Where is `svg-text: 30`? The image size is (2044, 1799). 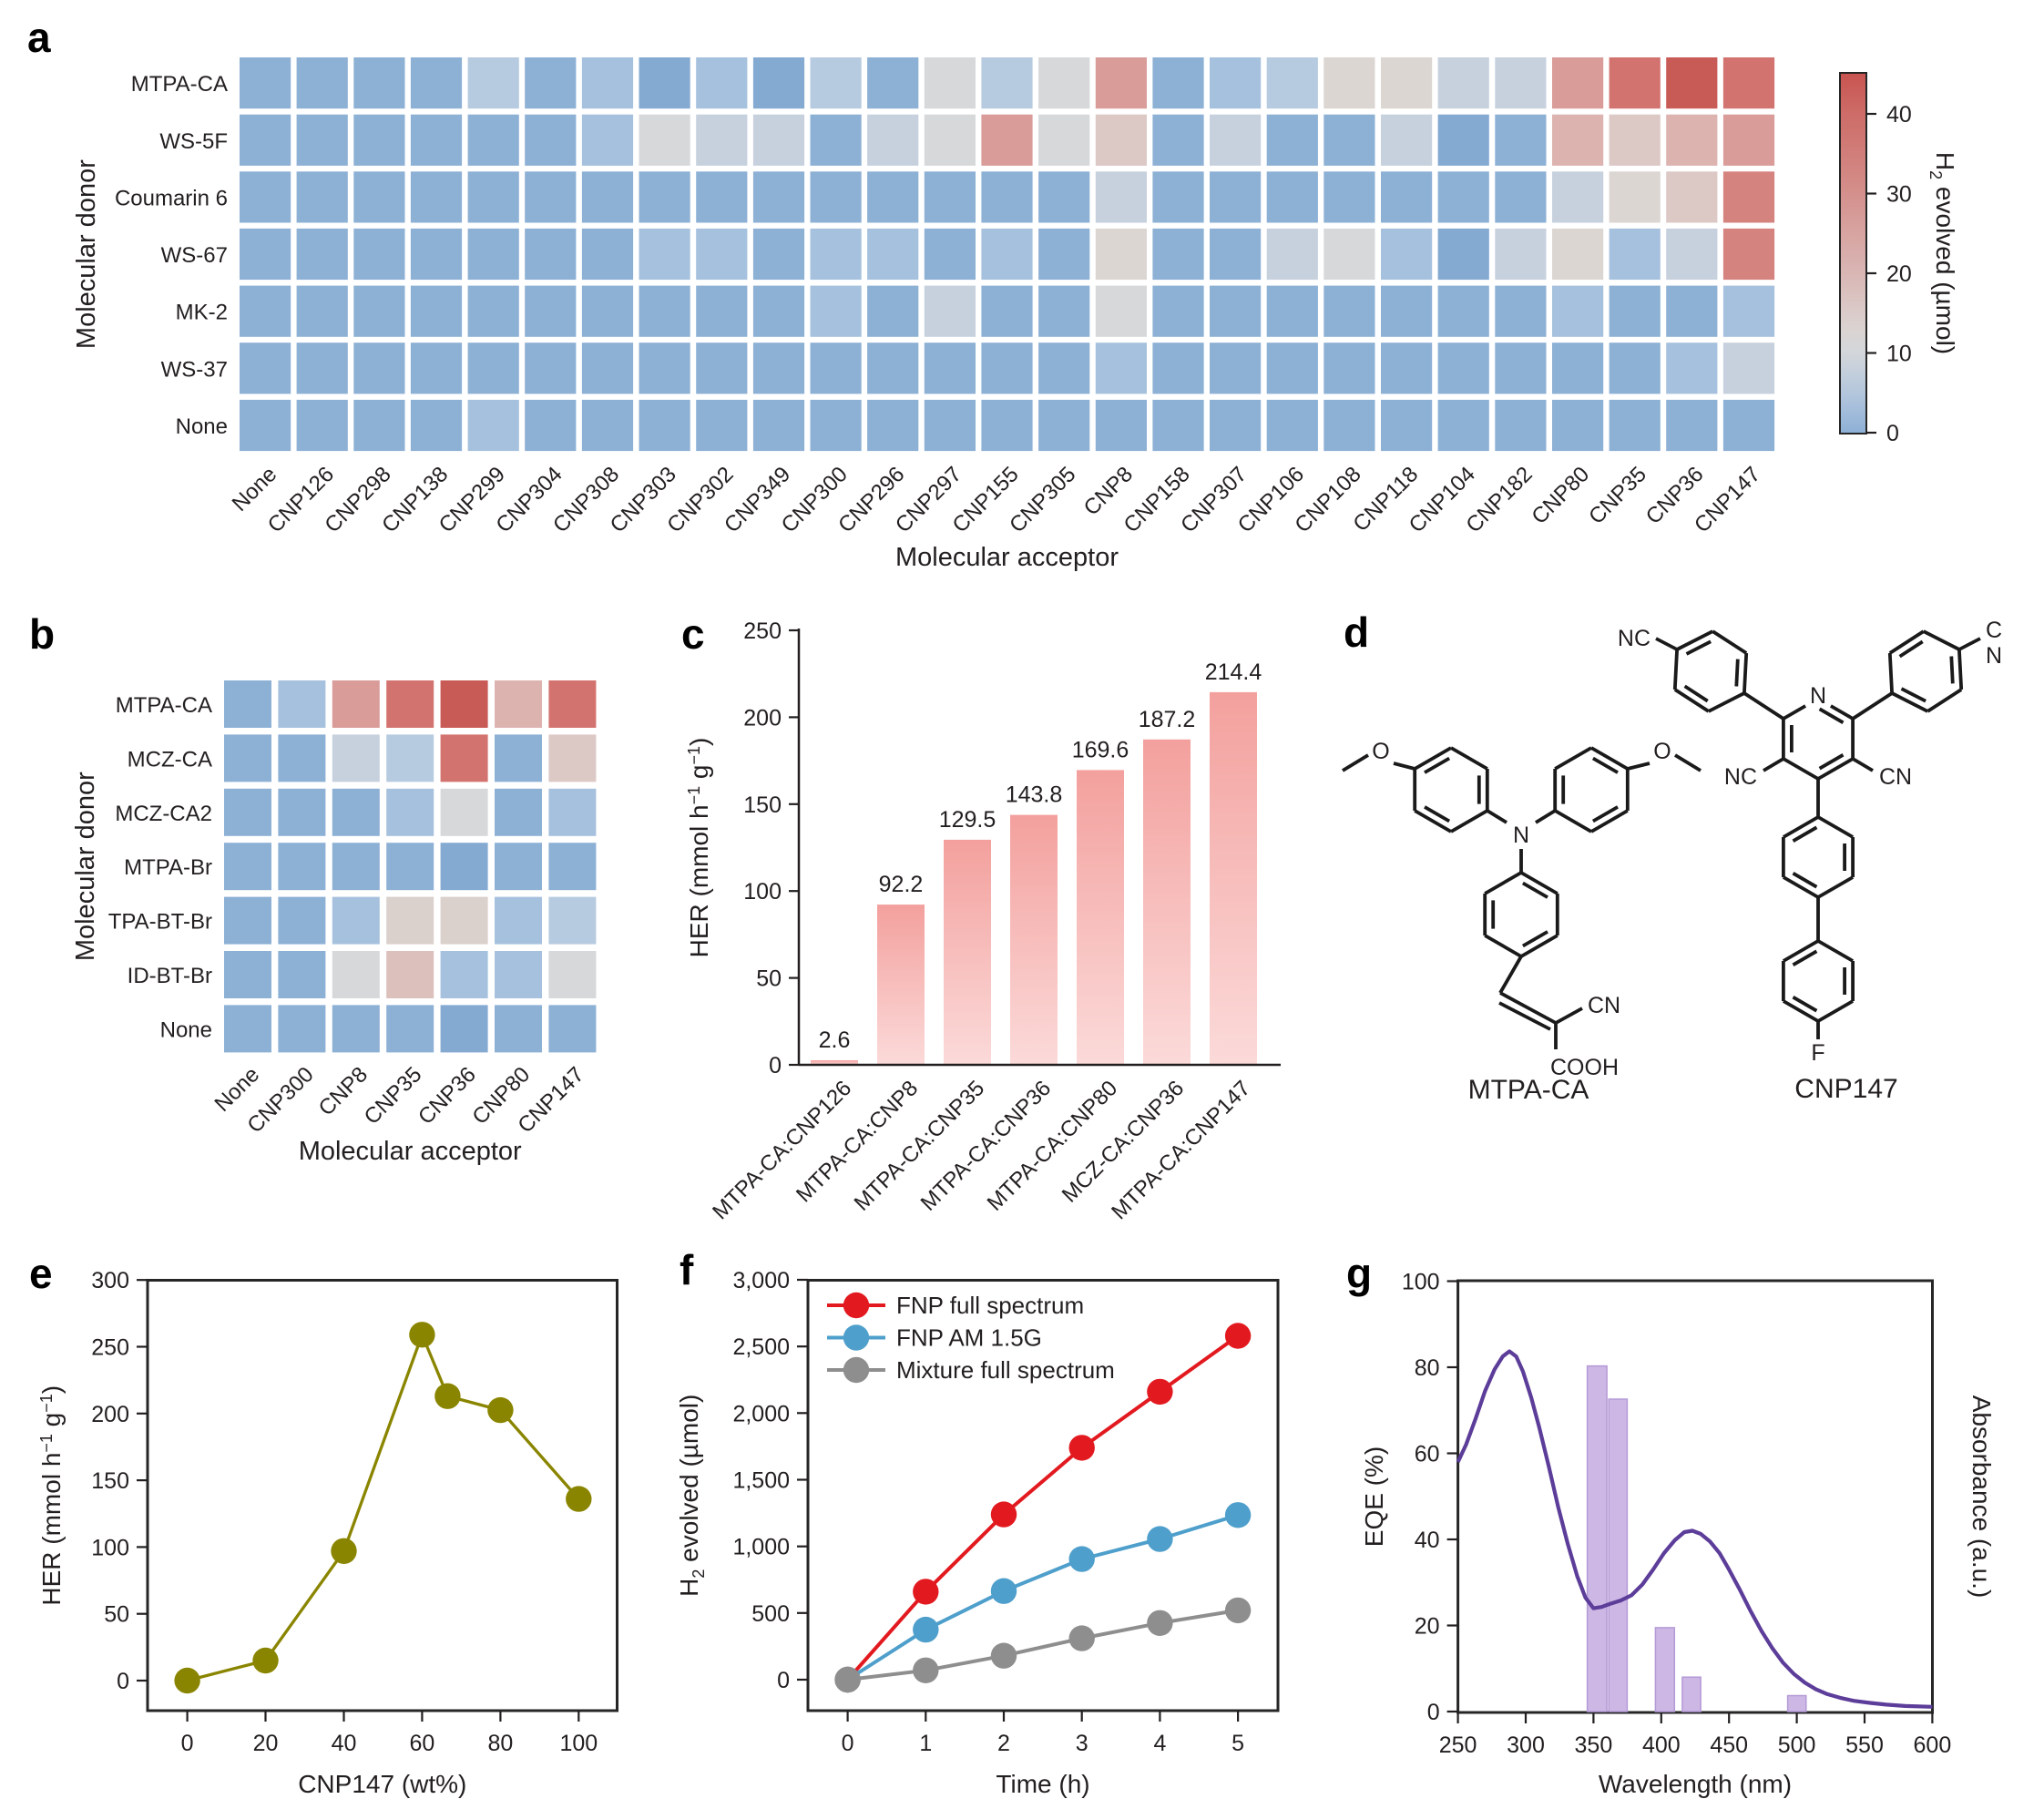
svg-text: 30 is located at coordinates (1899, 195).